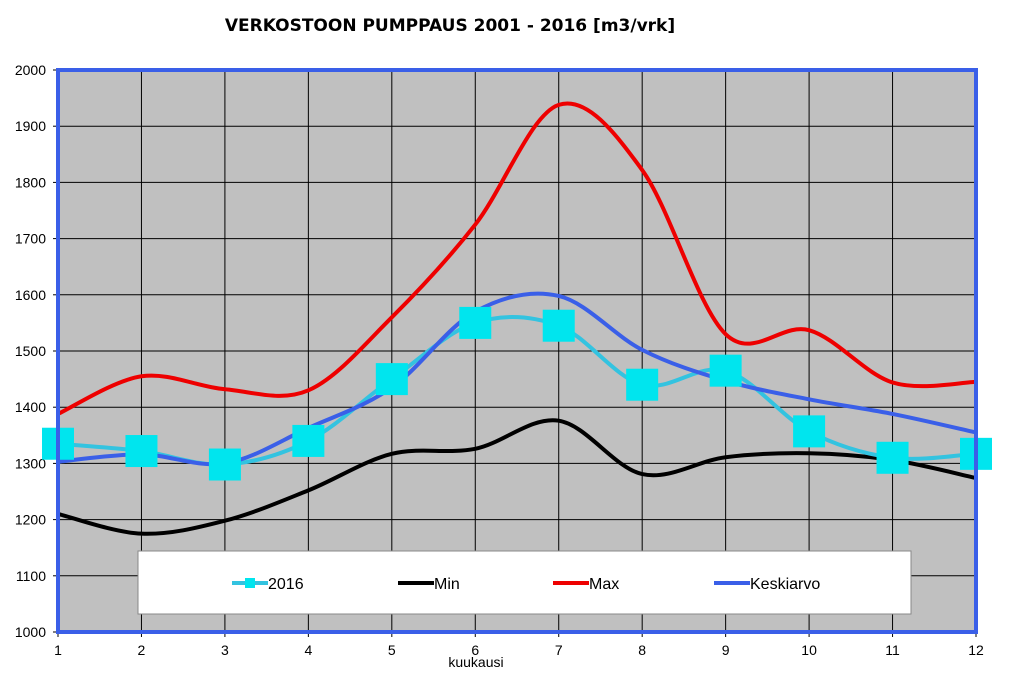 The width and height of the screenshot is (1020, 675). Describe the element at coordinates (30, 126) in the screenshot. I see `y-tick-label: 1900` at that location.